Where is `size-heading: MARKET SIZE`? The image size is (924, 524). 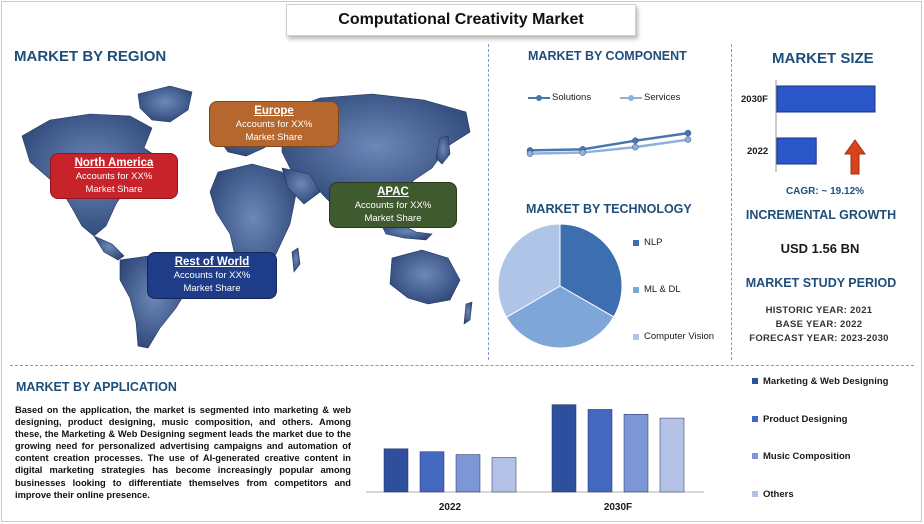 size-heading: MARKET SIZE is located at coordinates (823, 58).